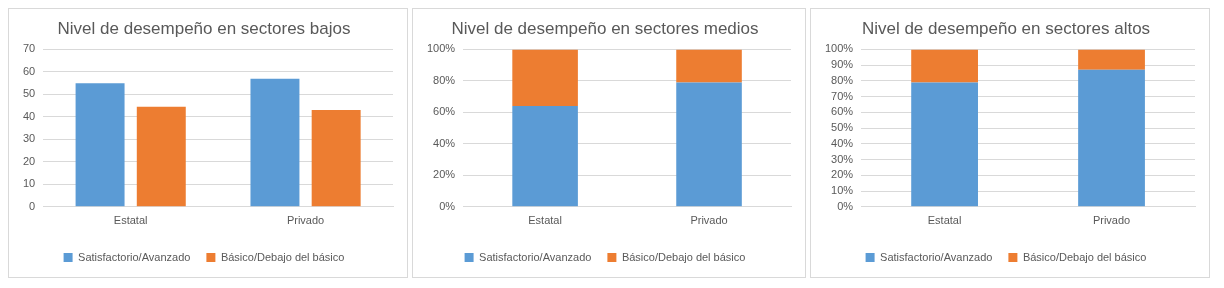 The height and width of the screenshot is (288, 1224). I want to click on y-tick-label: 10, so click(29, 183).